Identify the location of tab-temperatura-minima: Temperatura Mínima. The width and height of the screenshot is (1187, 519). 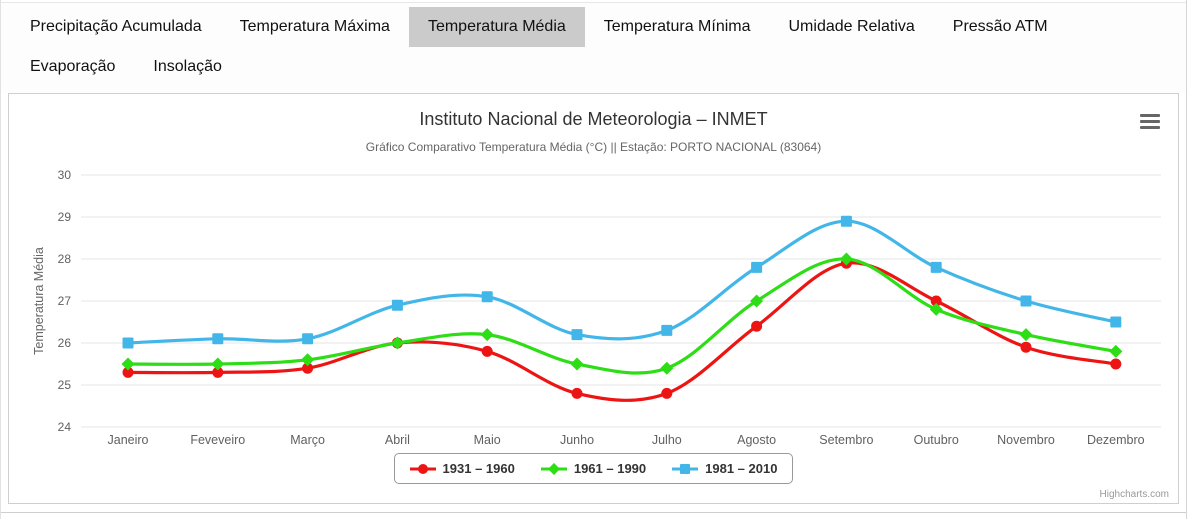
(677, 26).